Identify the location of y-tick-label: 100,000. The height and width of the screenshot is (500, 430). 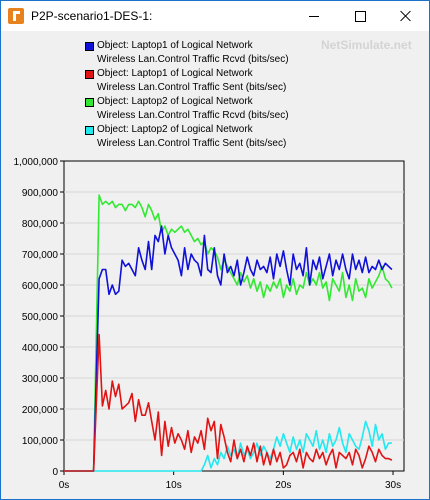
(40, 441).